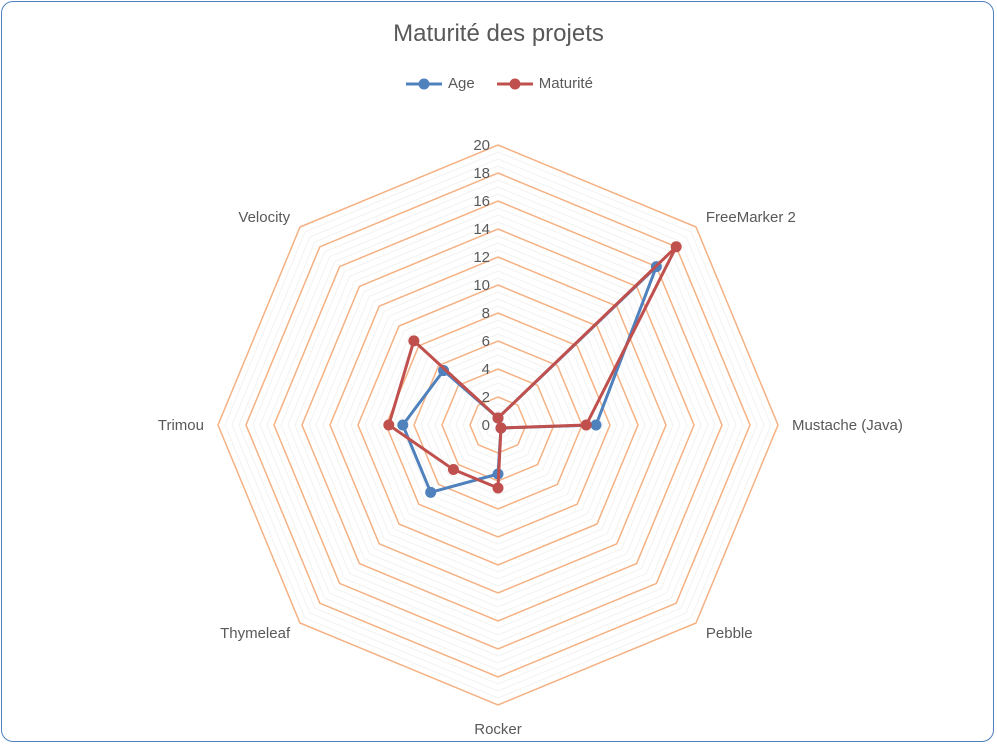  I want to click on category-label: FreeMarker 2, so click(751, 217).